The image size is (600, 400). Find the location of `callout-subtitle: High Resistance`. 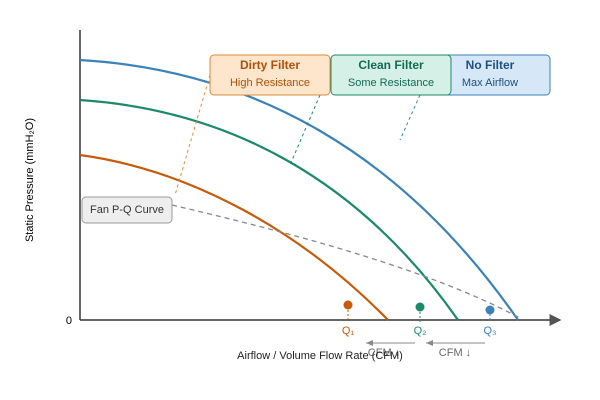

callout-subtitle: High Resistance is located at coordinates (270, 83).